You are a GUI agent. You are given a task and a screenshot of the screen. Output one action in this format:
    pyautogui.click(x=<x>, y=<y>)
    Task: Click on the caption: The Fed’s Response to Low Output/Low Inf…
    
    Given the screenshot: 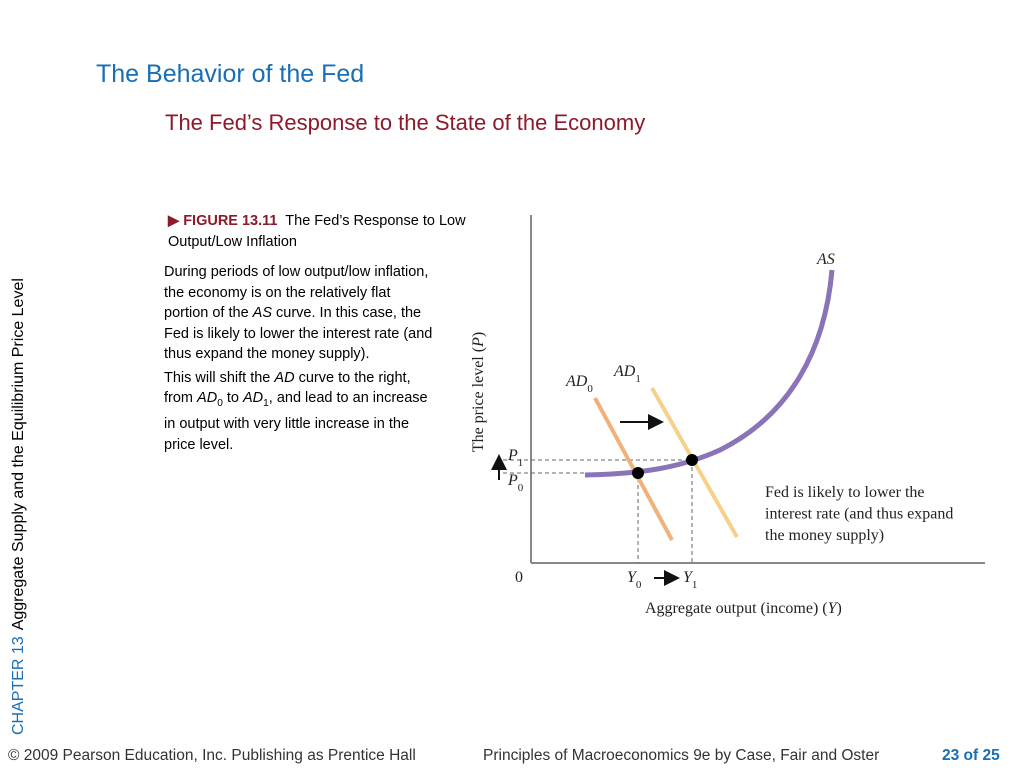 What is the action you would take?
    pyautogui.click(x=317, y=231)
    